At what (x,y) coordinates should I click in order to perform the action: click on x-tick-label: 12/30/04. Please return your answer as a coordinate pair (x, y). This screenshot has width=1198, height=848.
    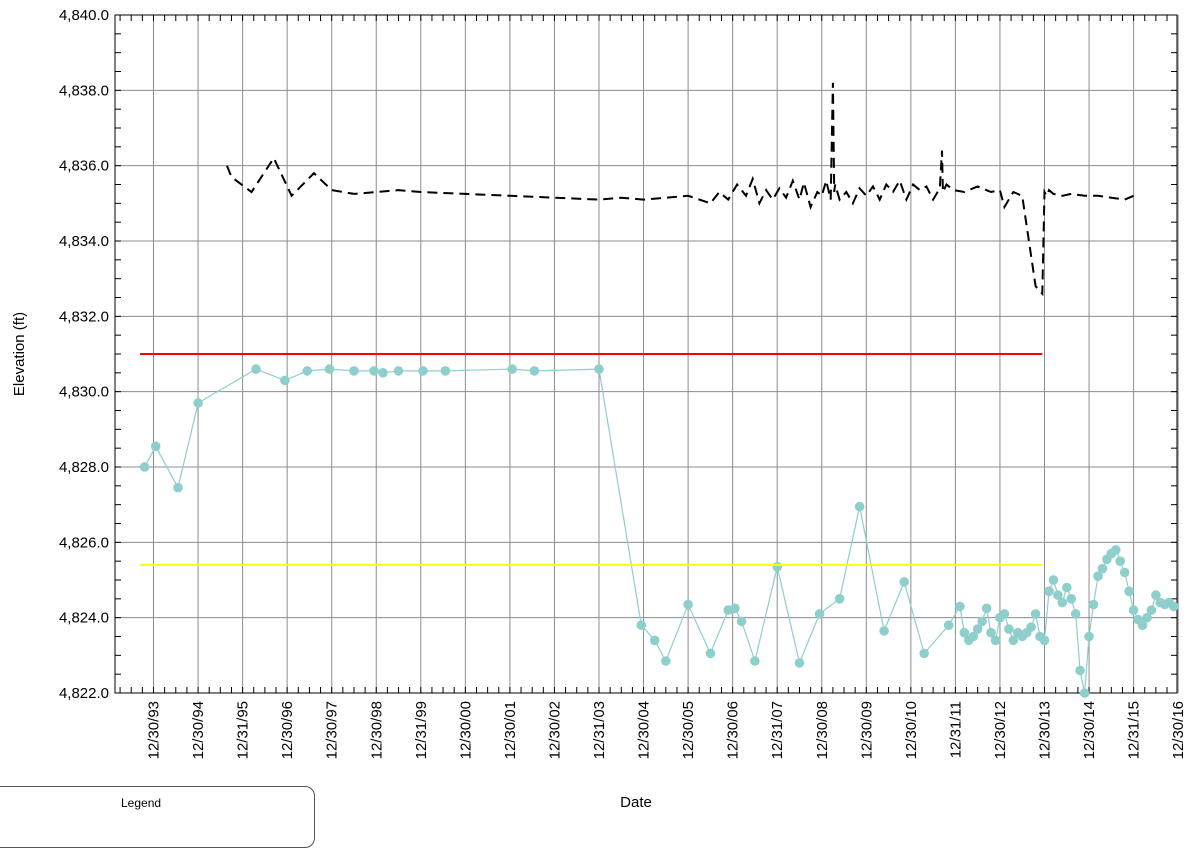
    Looking at the image, I should click on (644, 730).